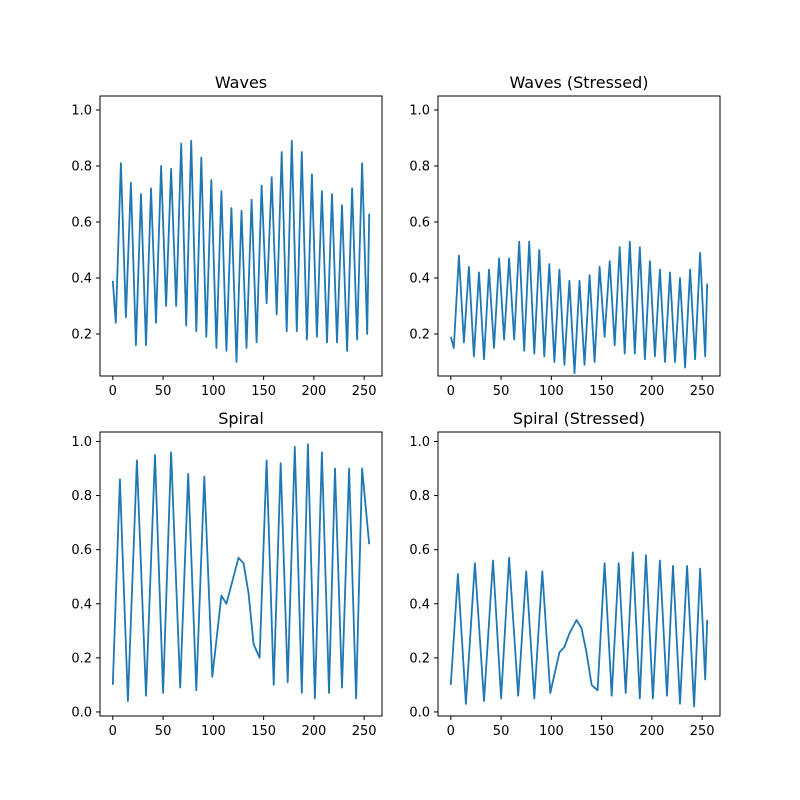 The image size is (800, 800). I want to click on subplot-title: Spiral, so click(241, 418).